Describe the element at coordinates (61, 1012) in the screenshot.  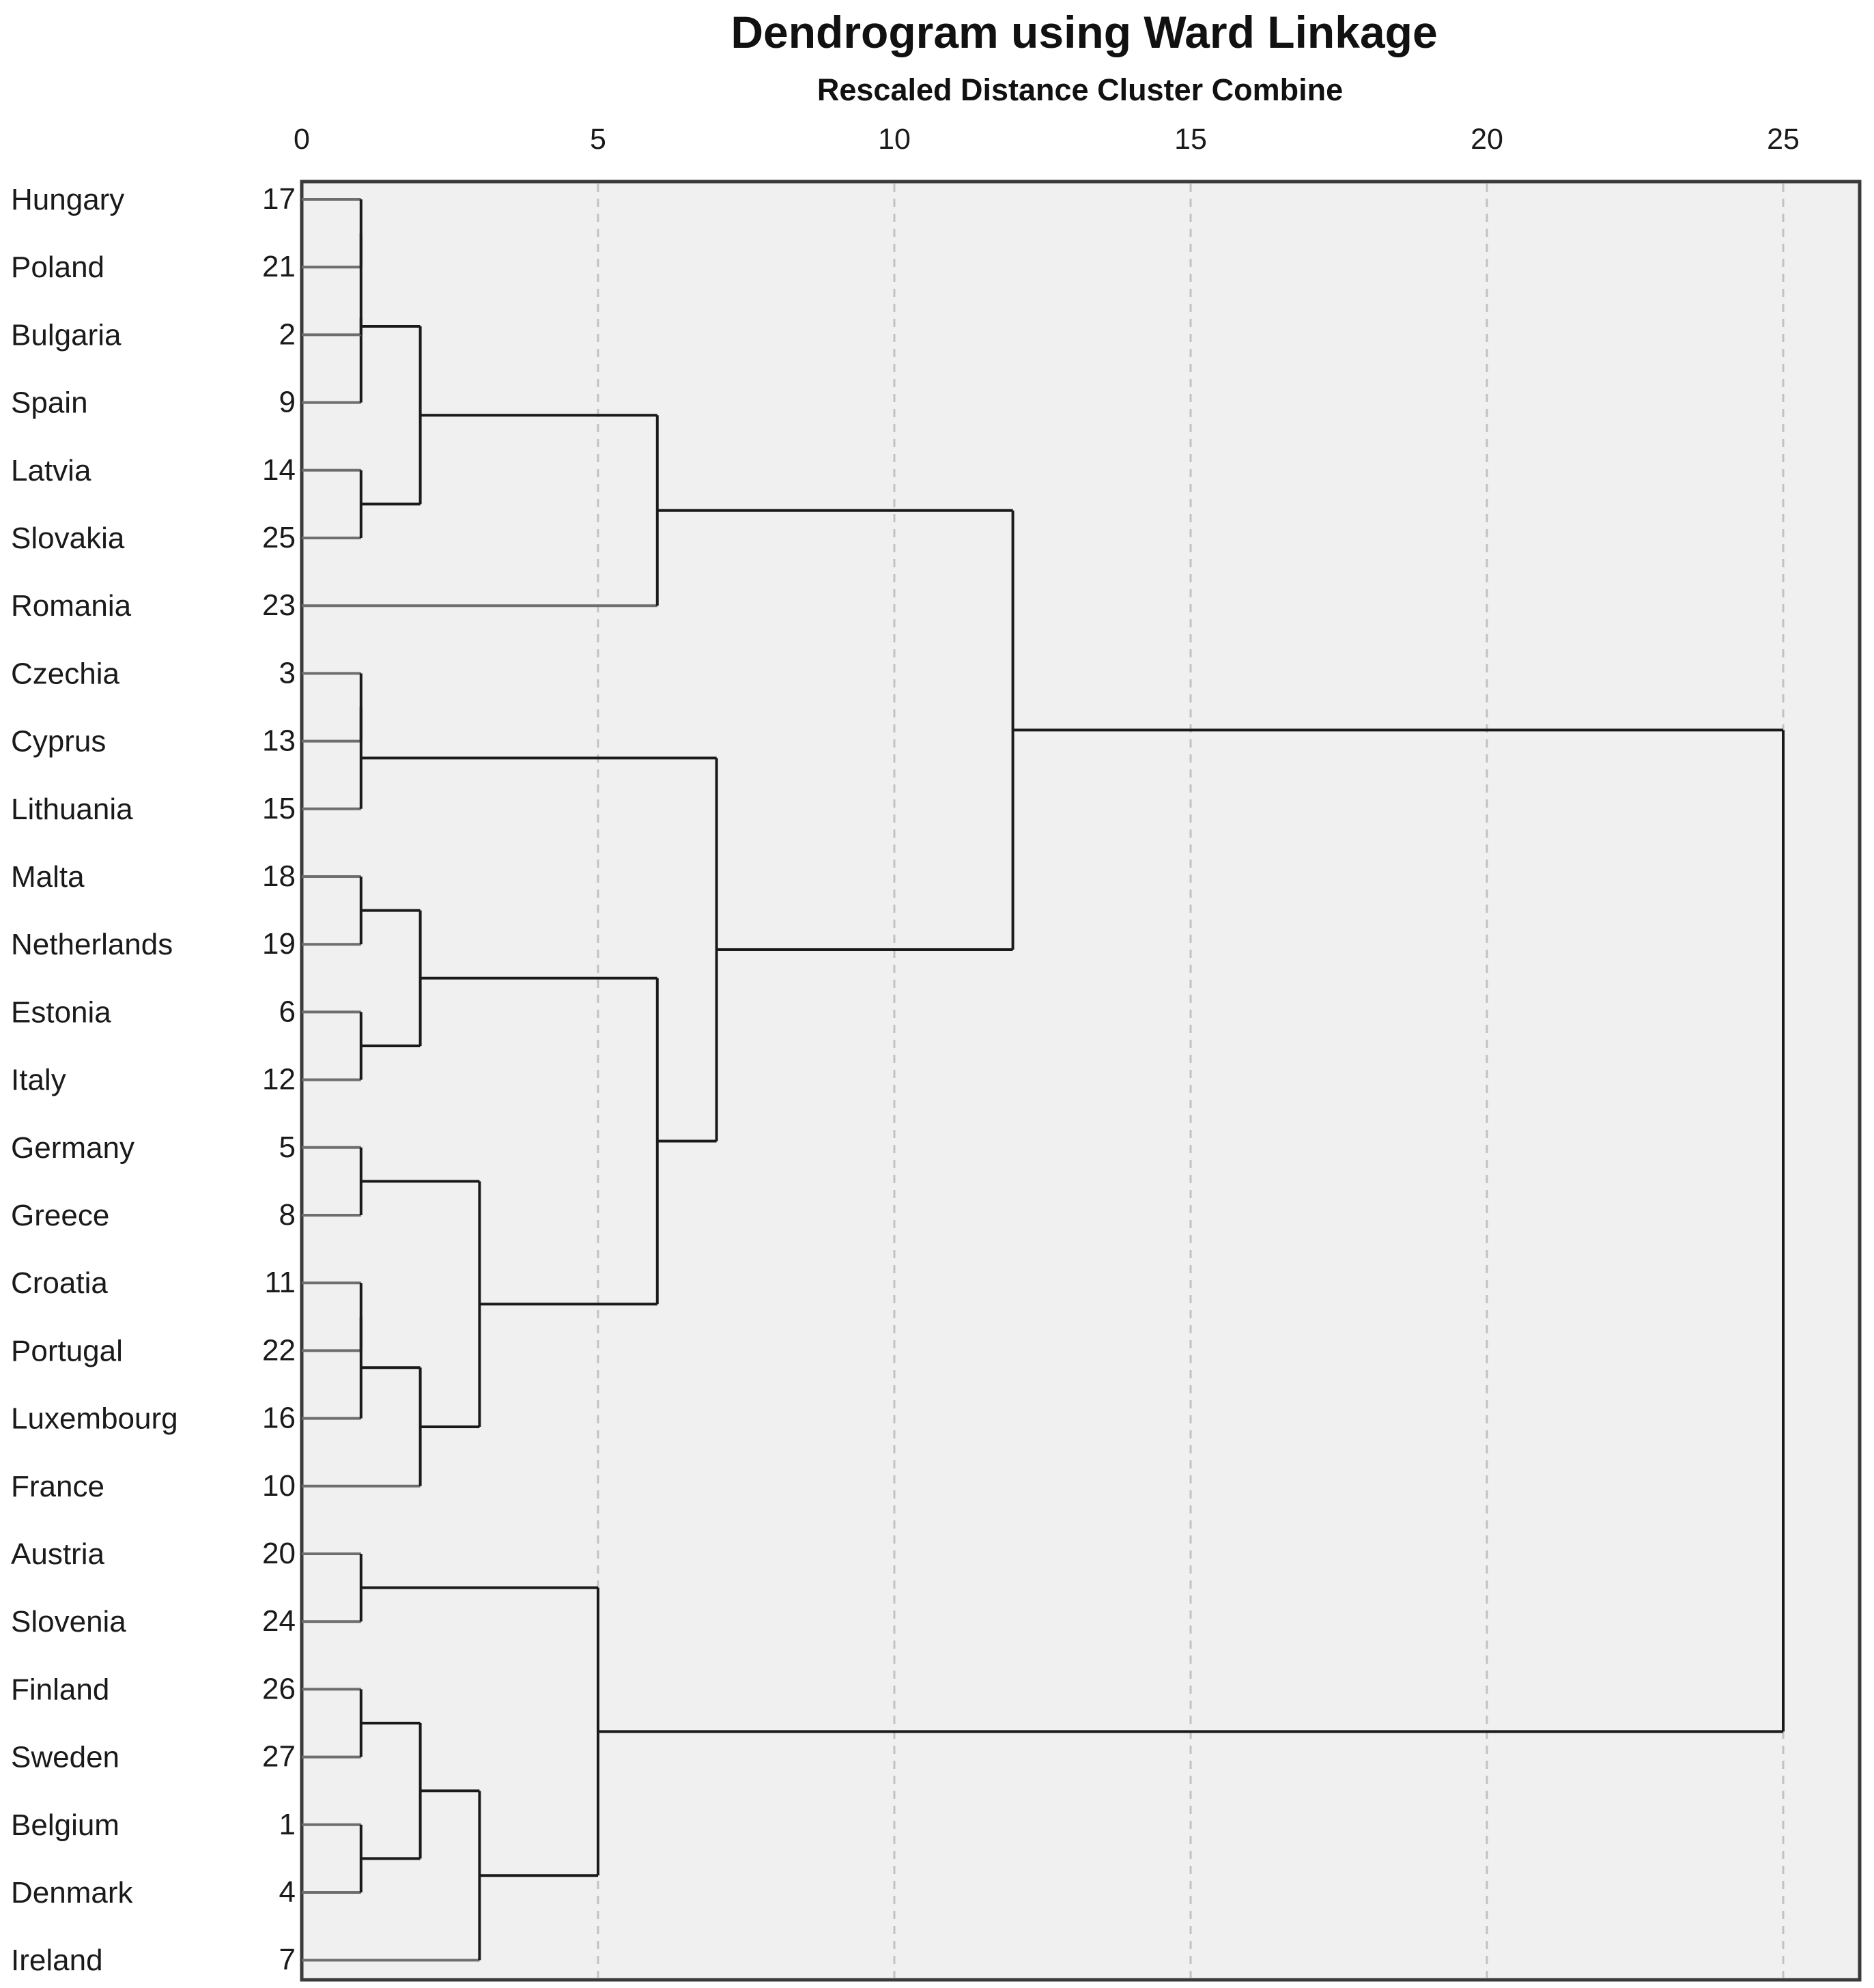
I see `leaf-label: Estonia` at that location.